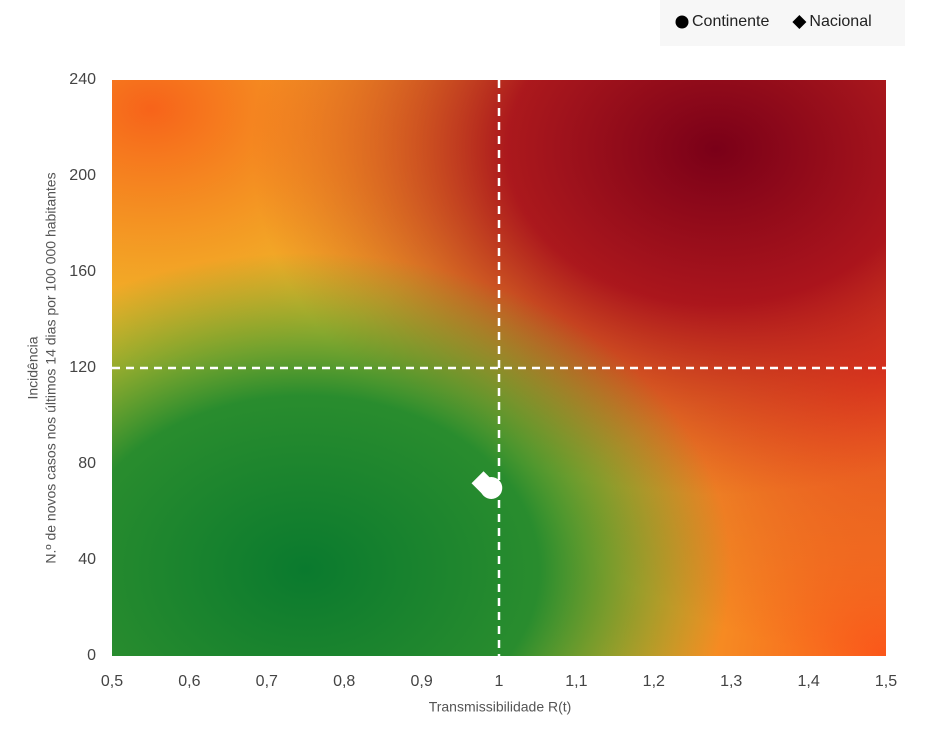 The image size is (948, 734). I want to click on y-tick-label: 160, so click(82, 271).